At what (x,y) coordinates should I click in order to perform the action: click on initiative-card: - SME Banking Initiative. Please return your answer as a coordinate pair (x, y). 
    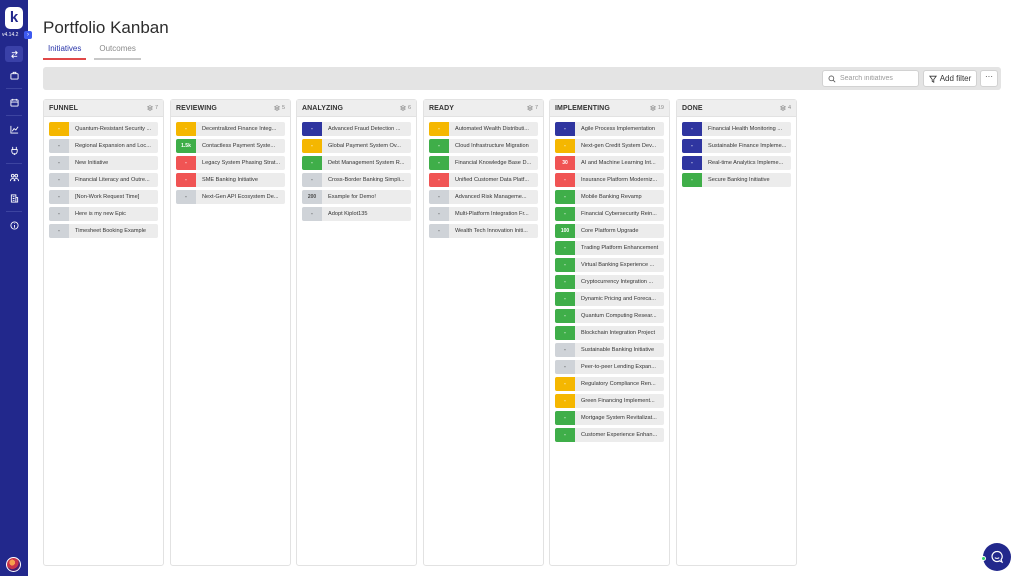
    Looking at the image, I should click on (230, 180).